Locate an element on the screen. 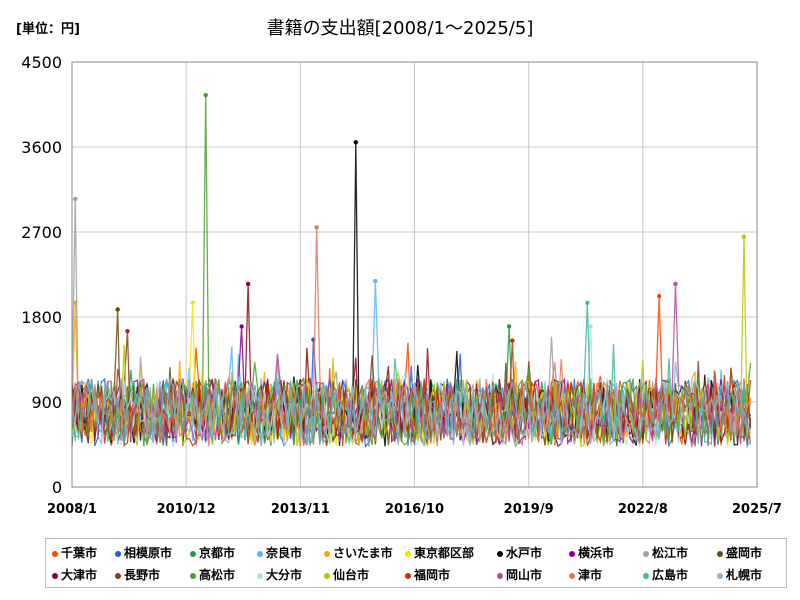  legend-label: 札幌市 is located at coordinates (744, 575).